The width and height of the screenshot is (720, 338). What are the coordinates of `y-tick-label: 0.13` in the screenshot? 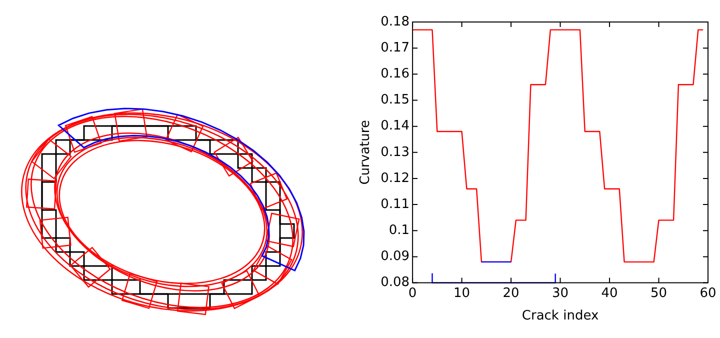 It's located at (395, 152).